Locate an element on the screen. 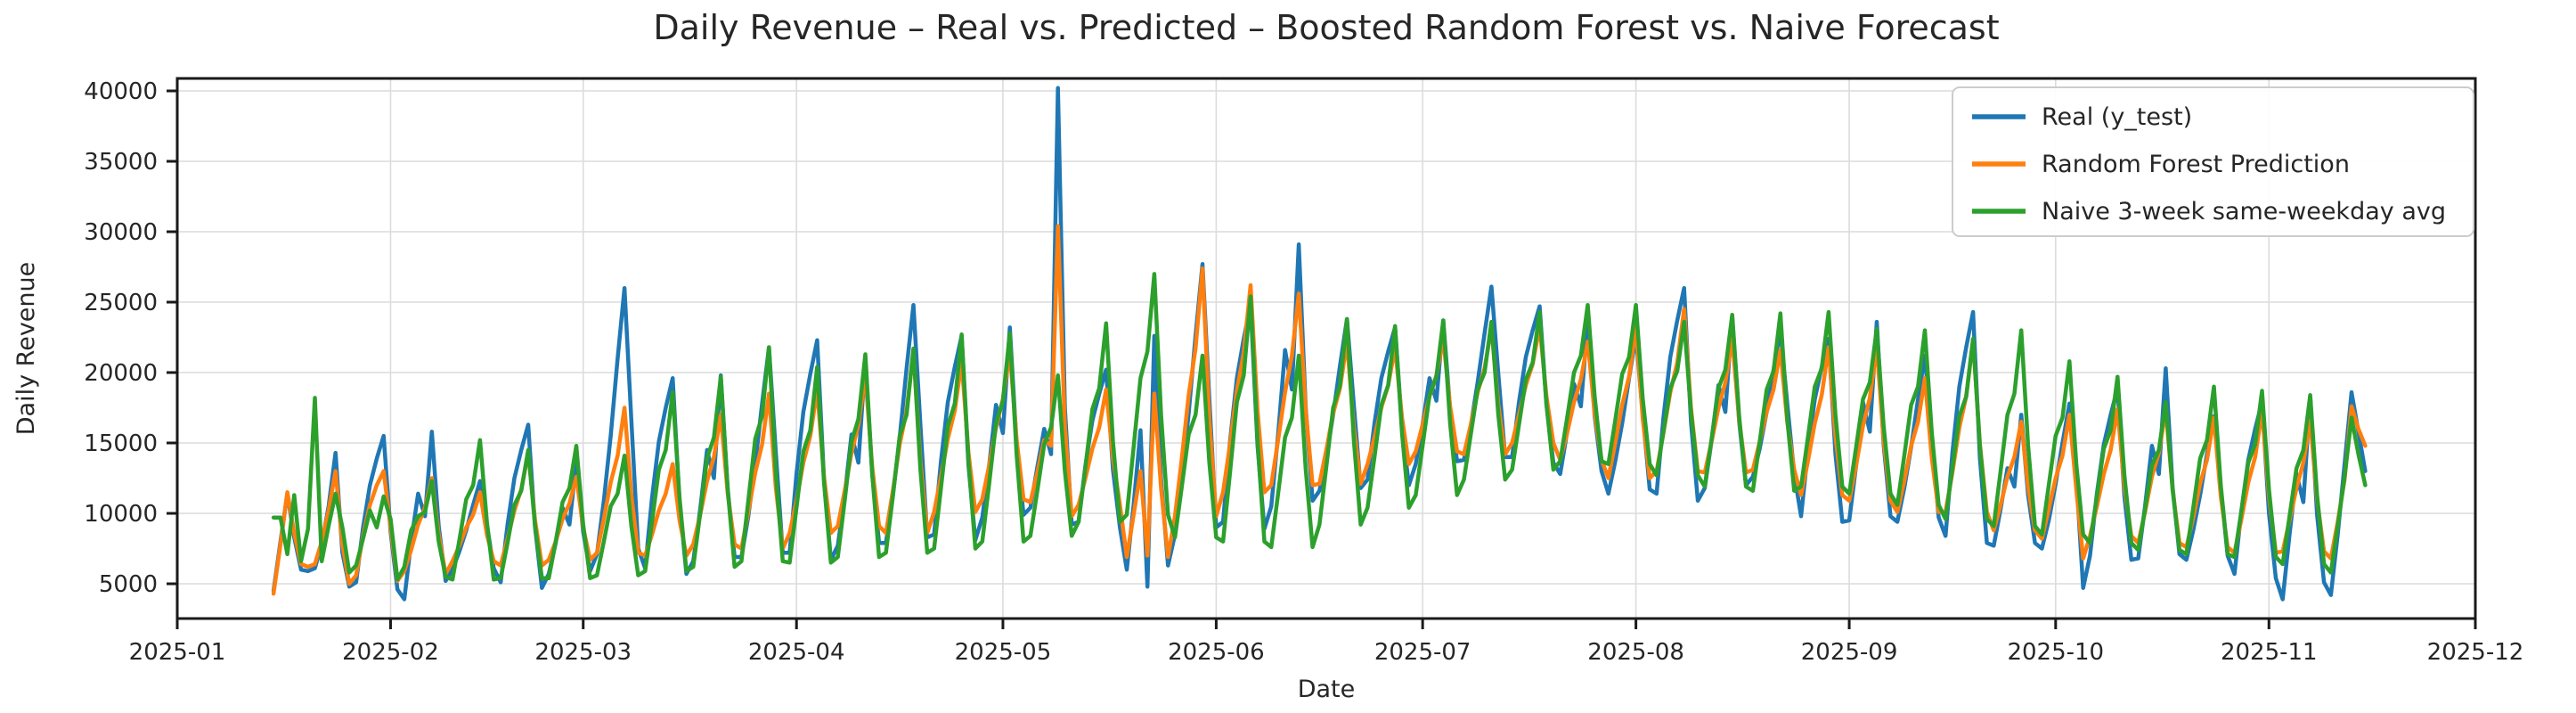 This screenshot has width=2576, height=713. y-tick-label: 25000 is located at coordinates (121, 303).